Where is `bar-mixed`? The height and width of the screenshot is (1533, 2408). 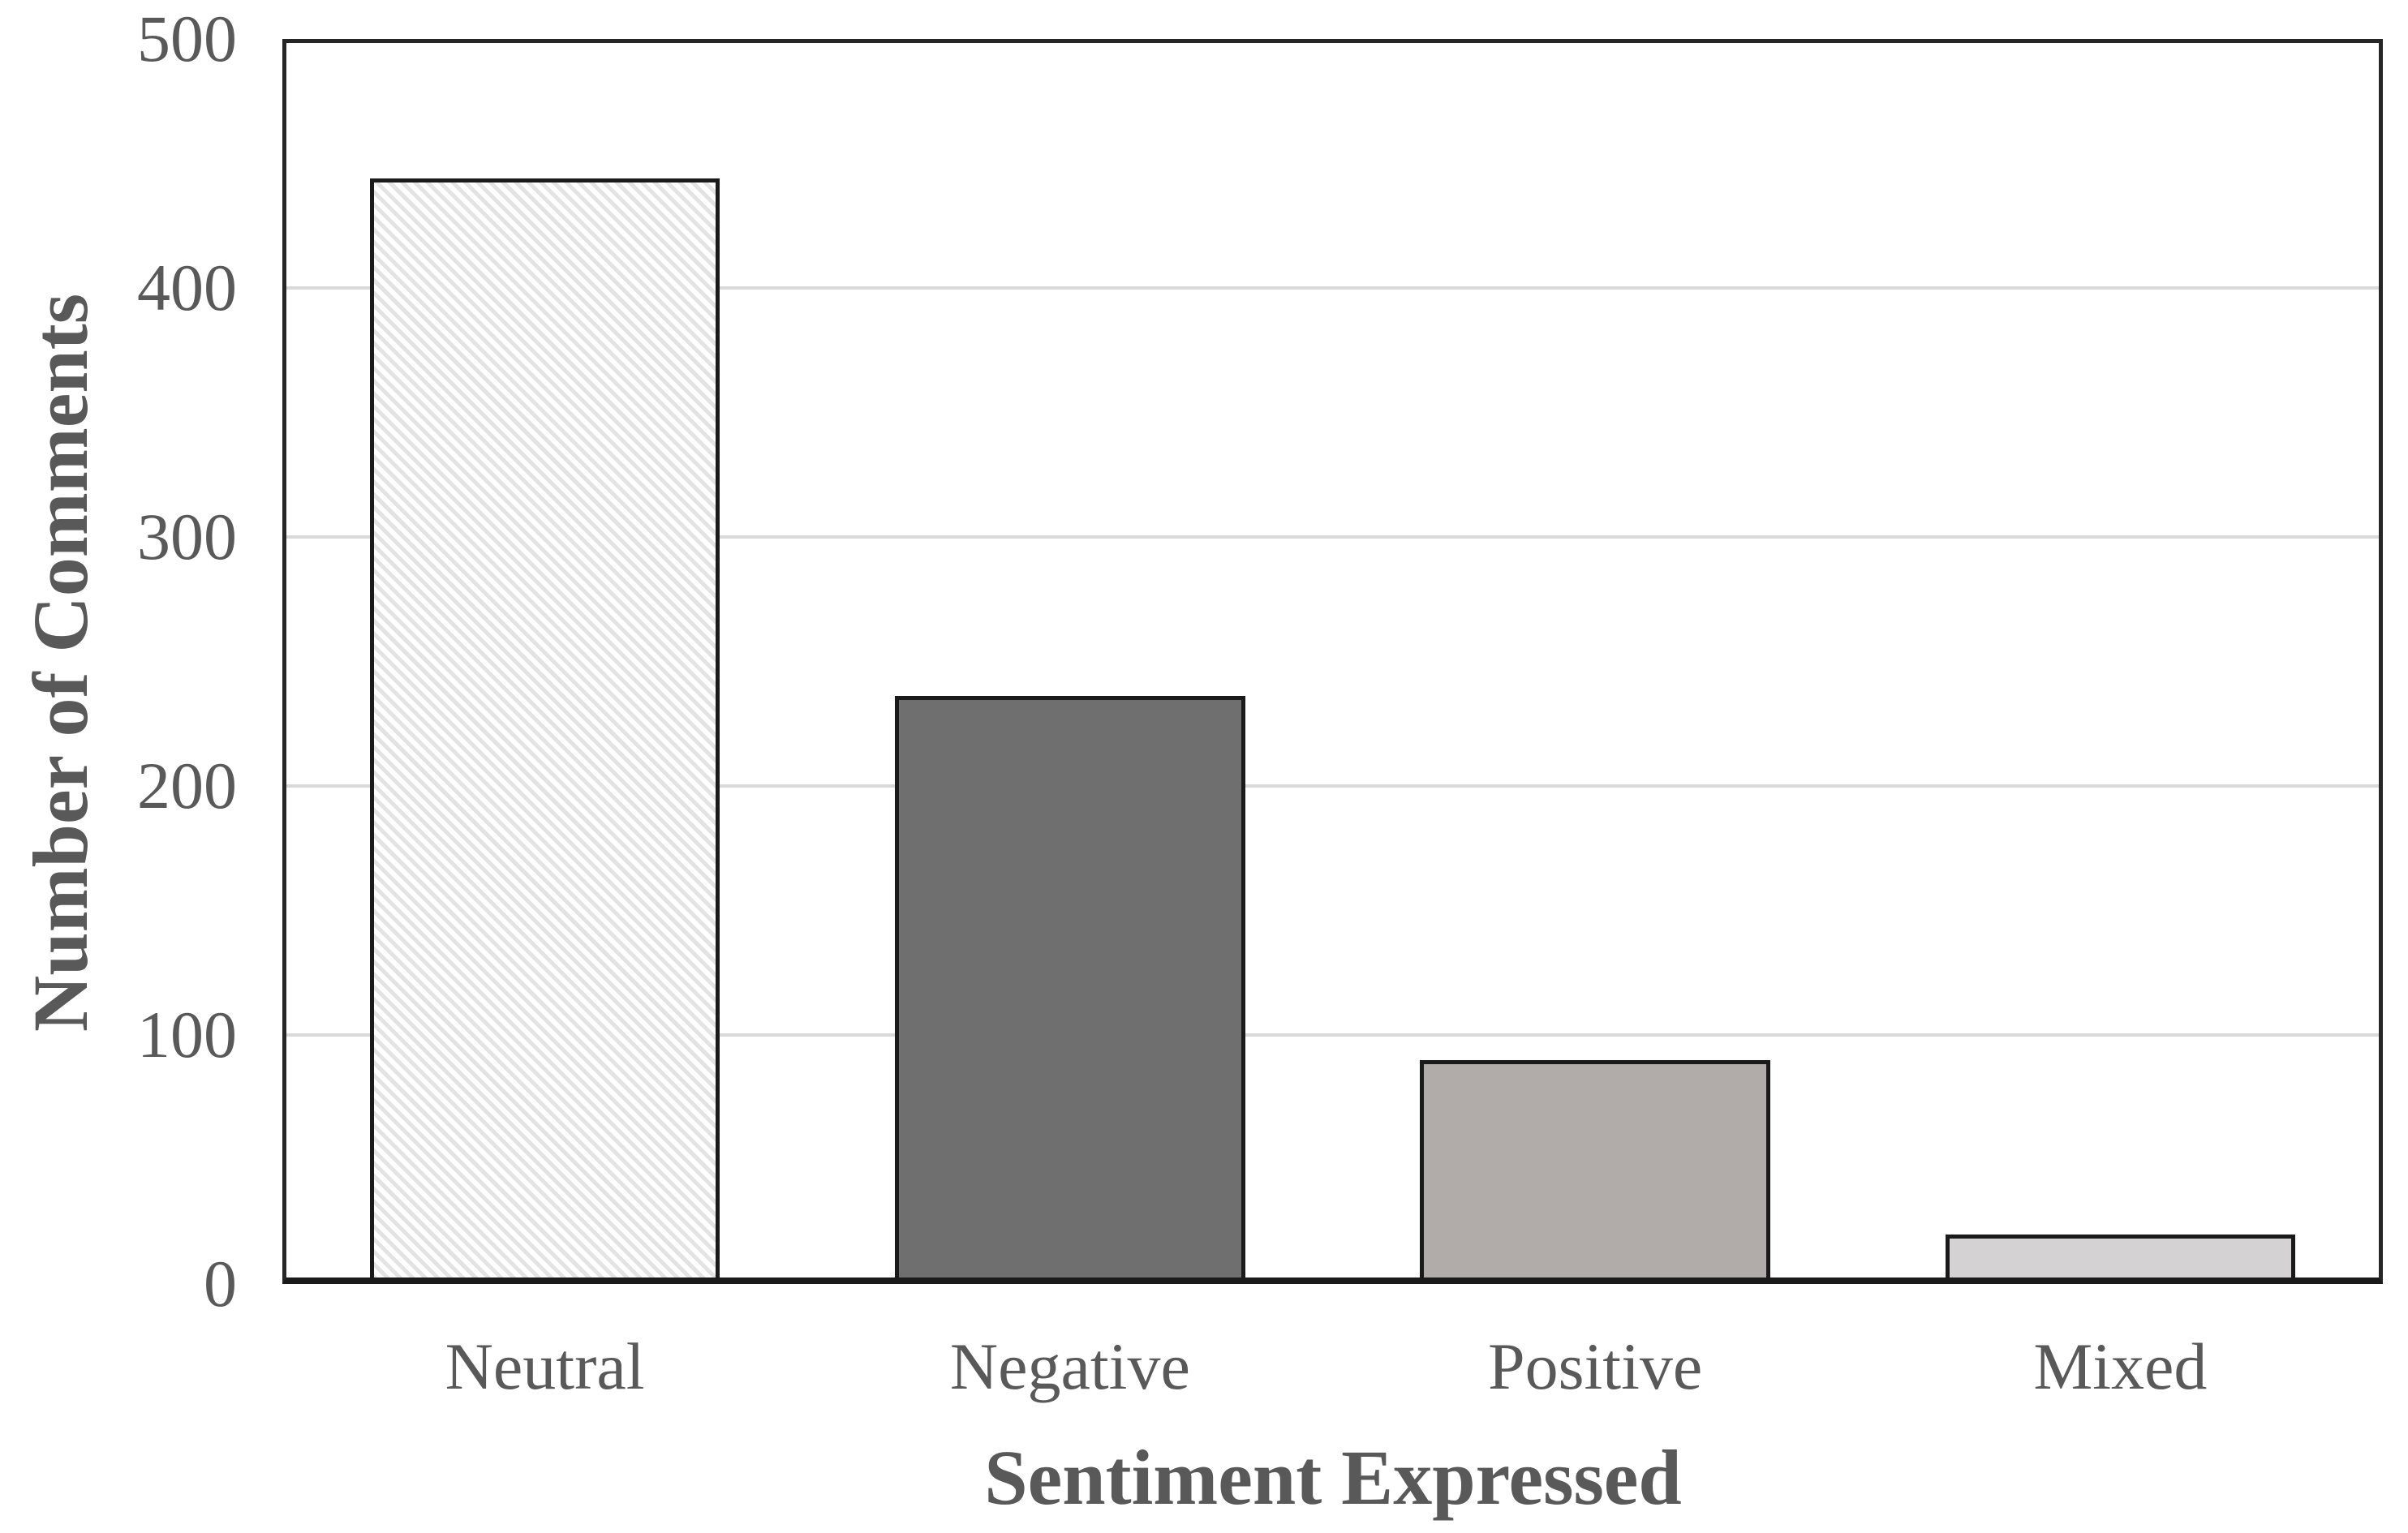 bar-mixed is located at coordinates (2120, 1259).